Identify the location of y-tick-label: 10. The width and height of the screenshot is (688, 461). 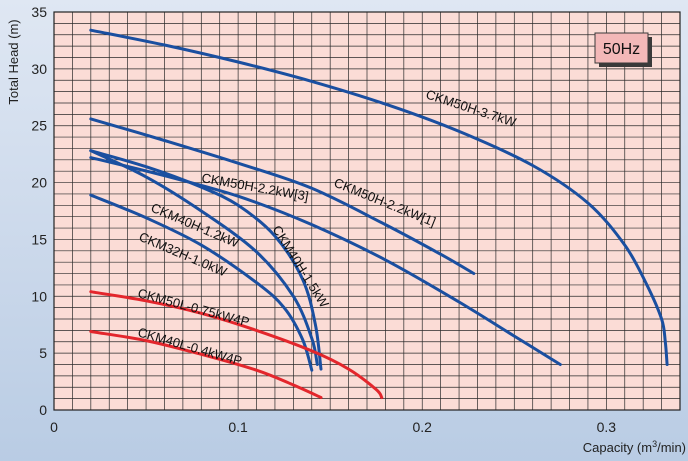
(39, 296).